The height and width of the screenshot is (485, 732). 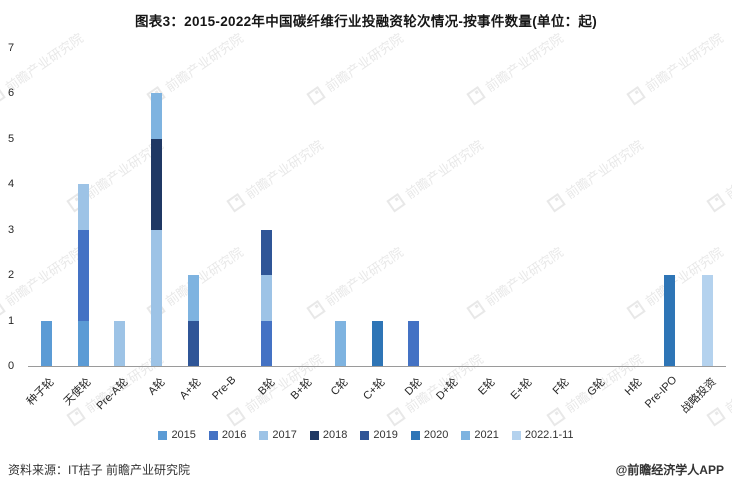 What do you see at coordinates (335, 435) in the screenshot?
I see `legend-label: 2018` at bounding box center [335, 435].